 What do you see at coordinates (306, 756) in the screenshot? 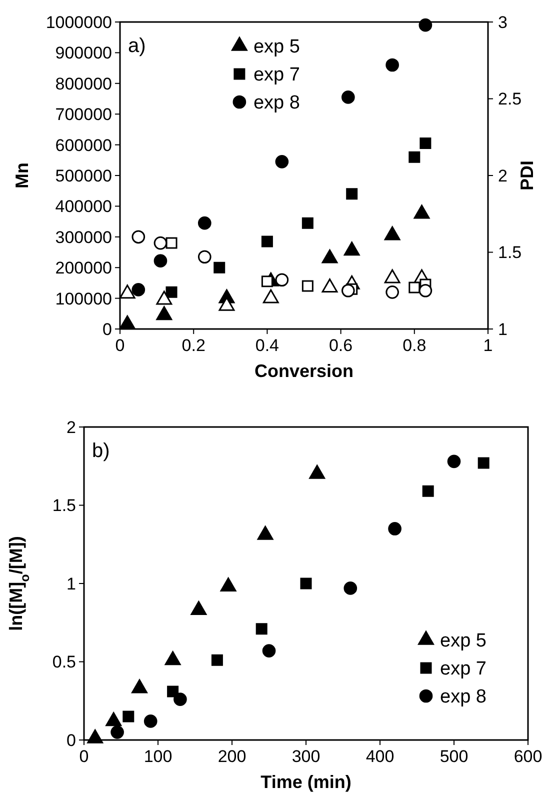
I see `x-tick-label: 300` at bounding box center [306, 756].